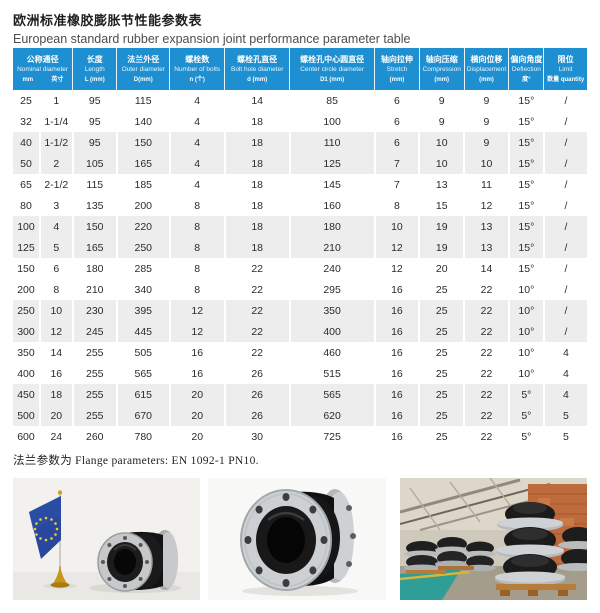 Image resolution: width=600 pixels, height=613 pixels. I want to click on bolt-holes, so click(125, 562).